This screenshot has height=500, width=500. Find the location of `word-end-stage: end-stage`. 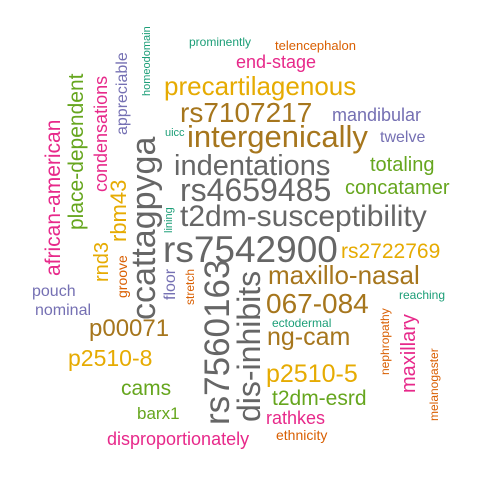

word-end-stage: end-stage is located at coordinates (276, 62).